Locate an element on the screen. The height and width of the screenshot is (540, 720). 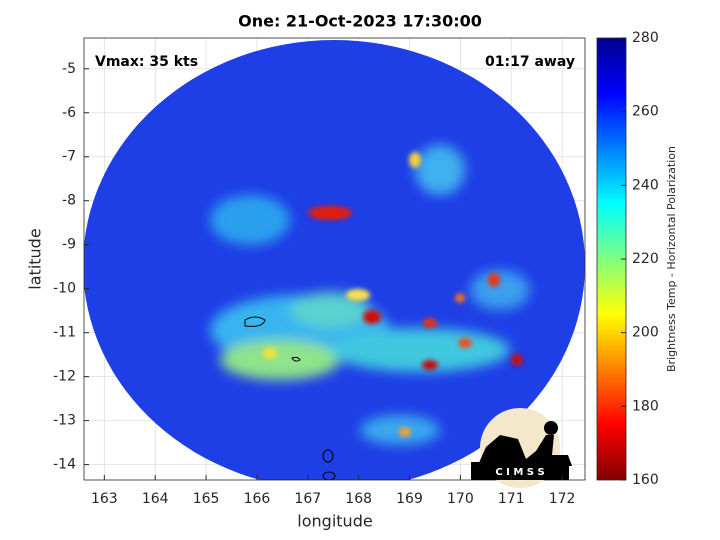
y-tick-label: -11 is located at coordinates (64, 333).